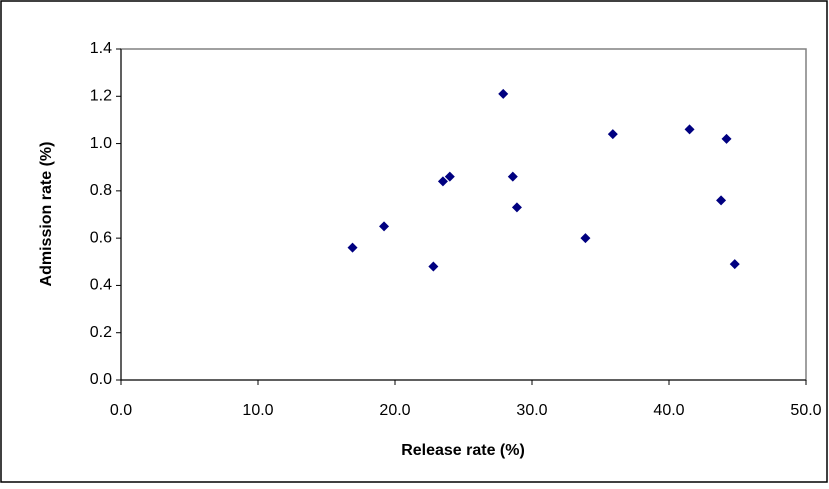  What do you see at coordinates (101, 332) in the screenshot?
I see `y-tick-label: 0.2` at bounding box center [101, 332].